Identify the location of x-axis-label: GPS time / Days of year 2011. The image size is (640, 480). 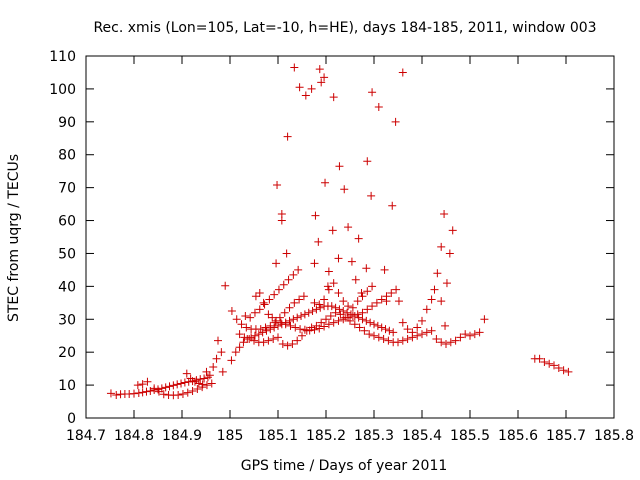
(344, 466).